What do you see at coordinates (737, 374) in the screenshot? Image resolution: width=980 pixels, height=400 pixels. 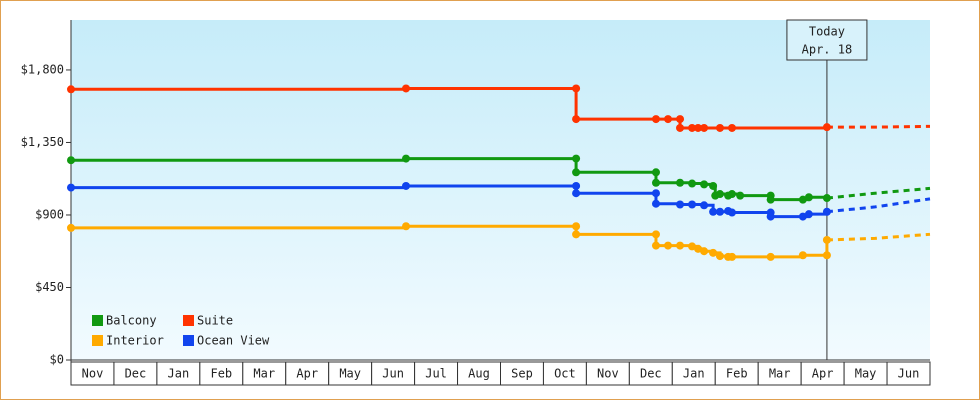 I see `x-tick-label: Feb` at bounding box center [737, 374].